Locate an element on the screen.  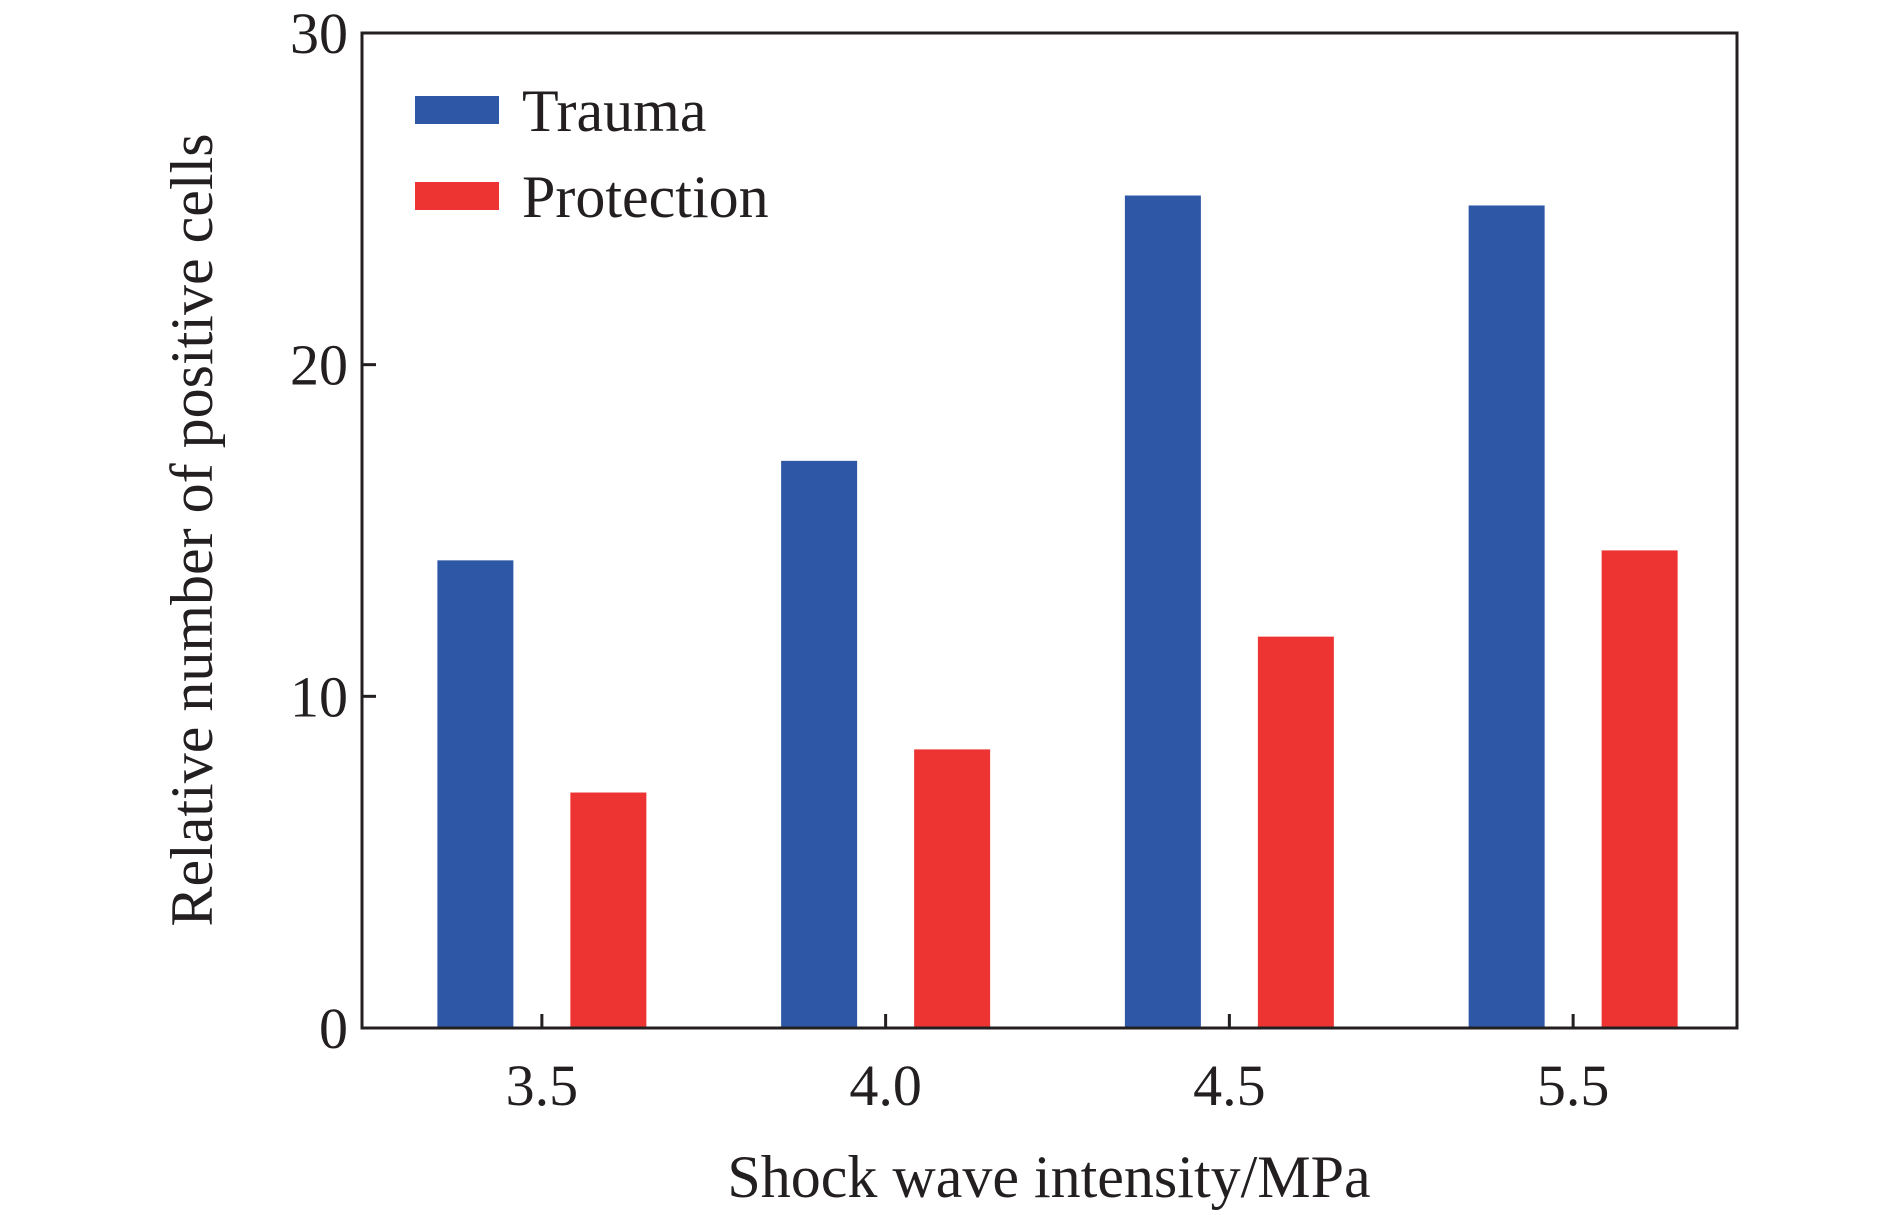
y-tick-label: 30 is located at coordinates (319, 33).